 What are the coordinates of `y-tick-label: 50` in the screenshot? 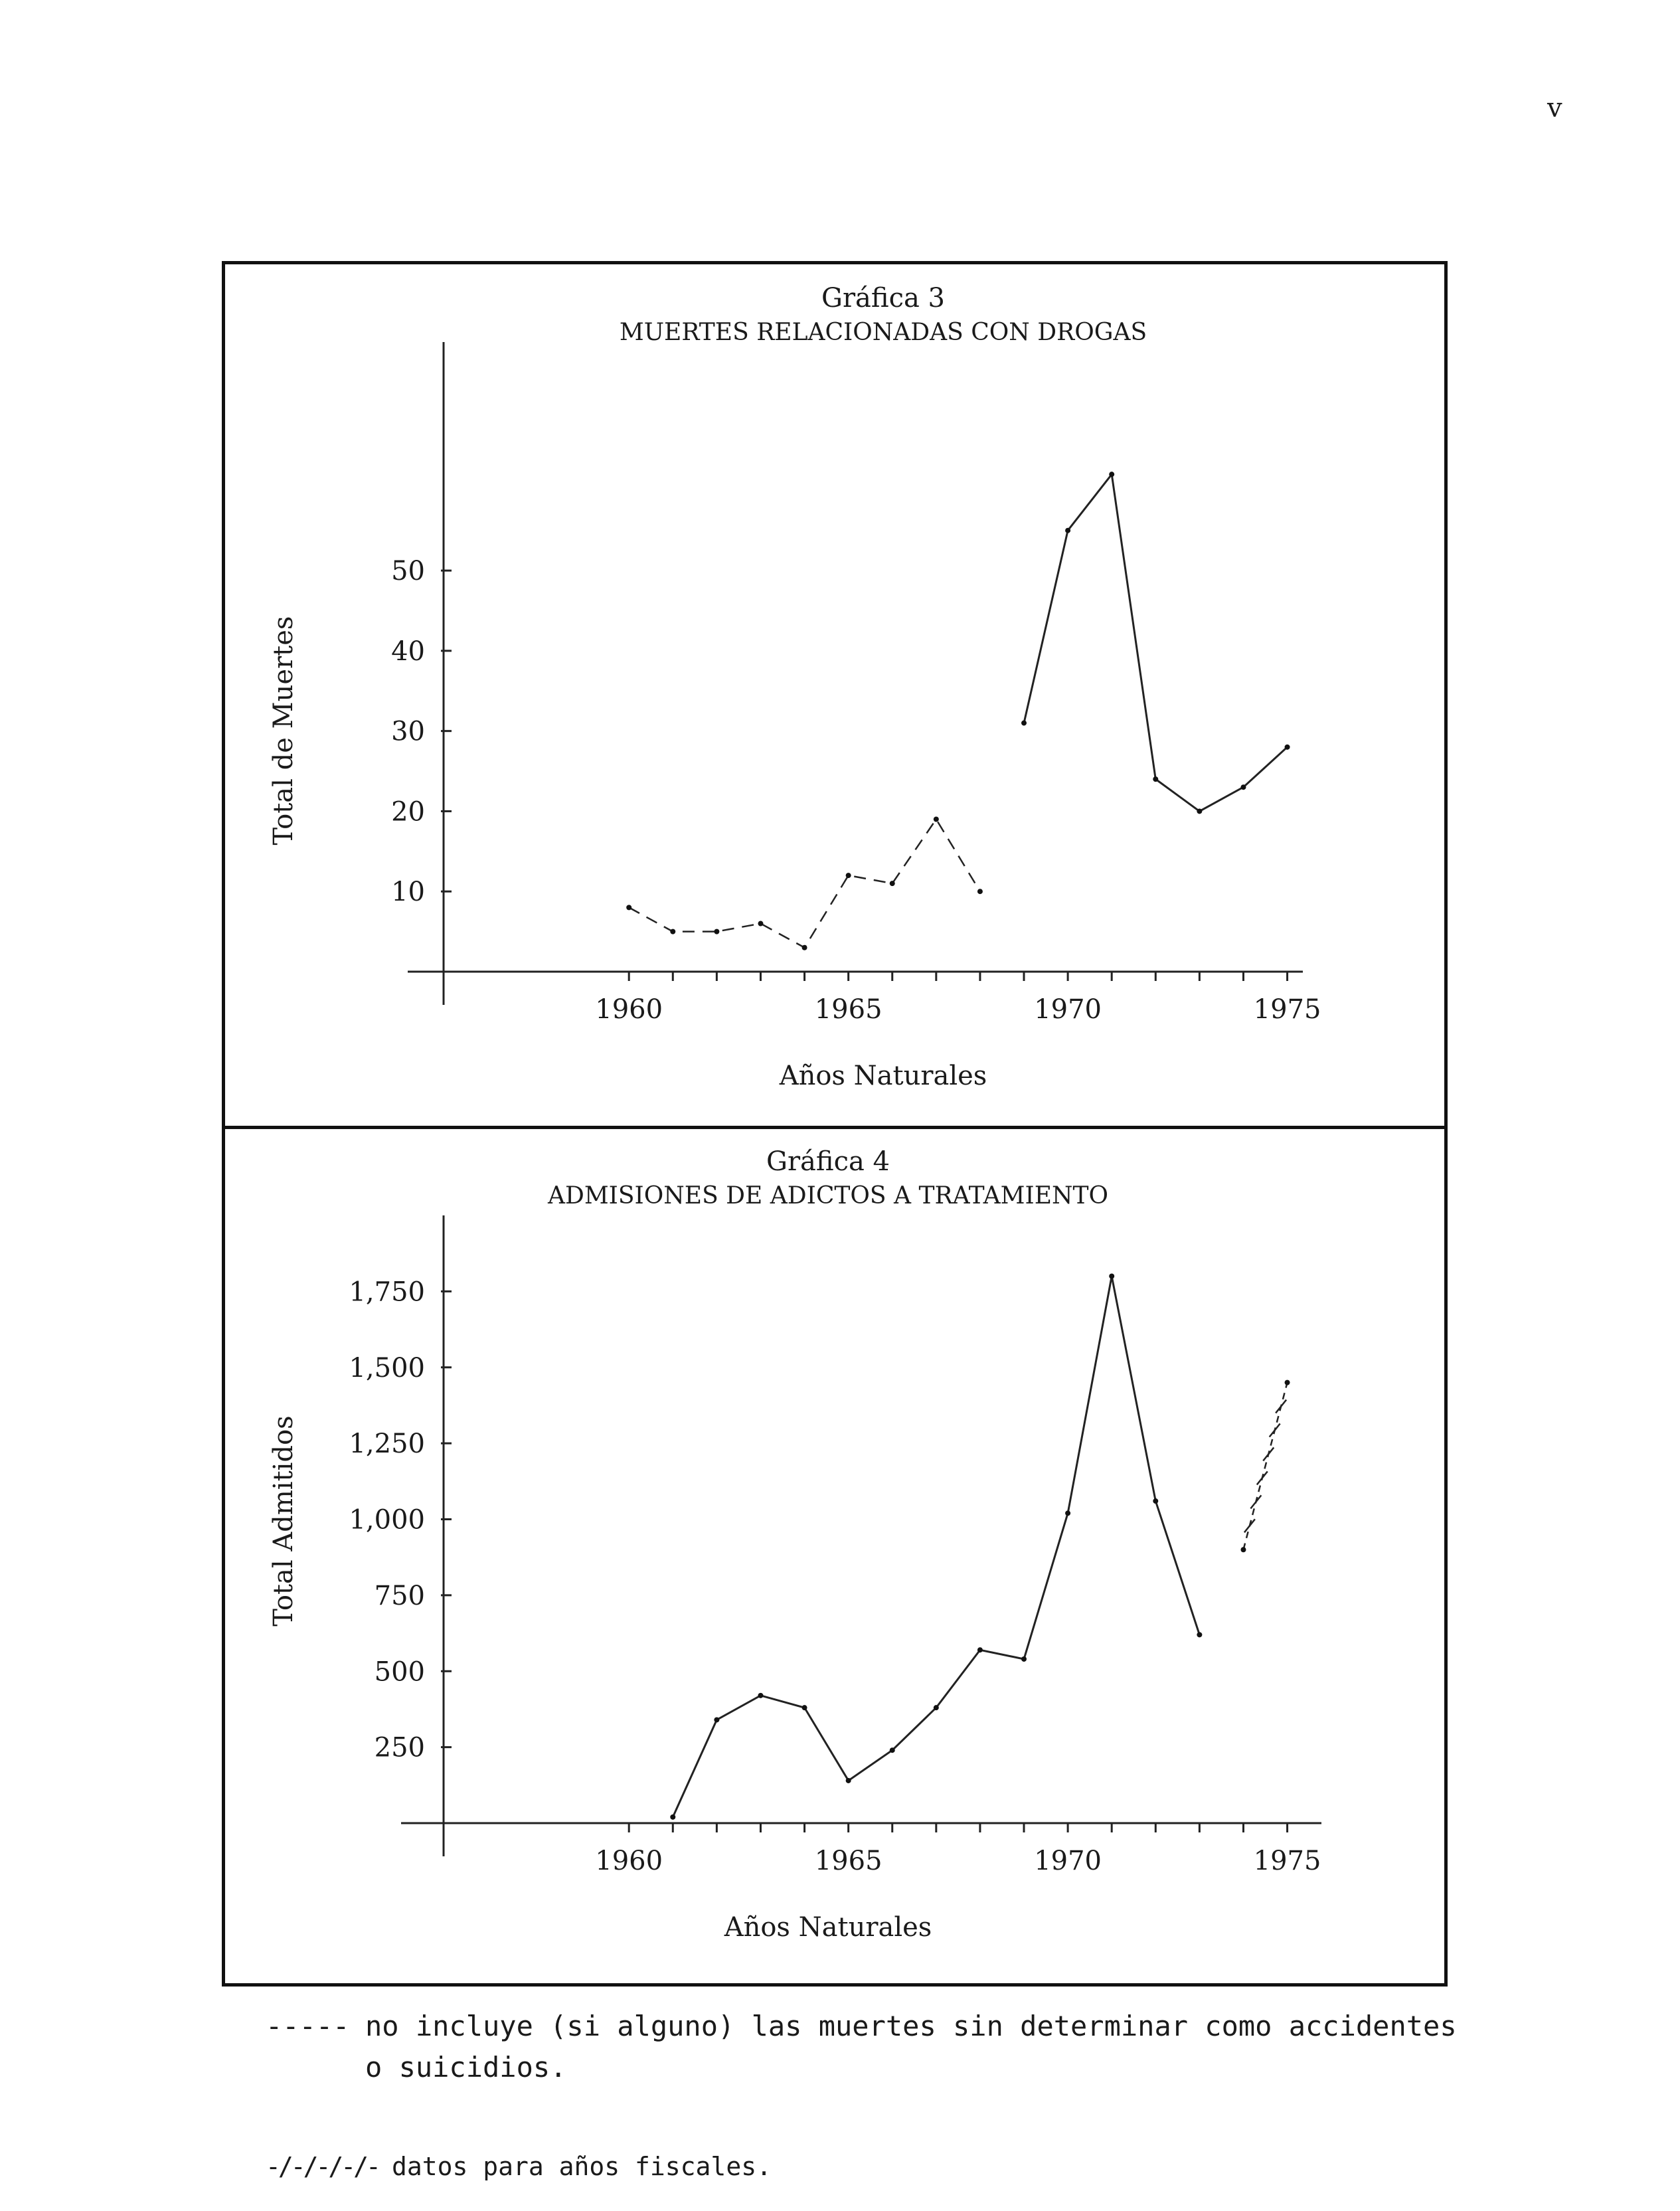 It's located at (408, 571).